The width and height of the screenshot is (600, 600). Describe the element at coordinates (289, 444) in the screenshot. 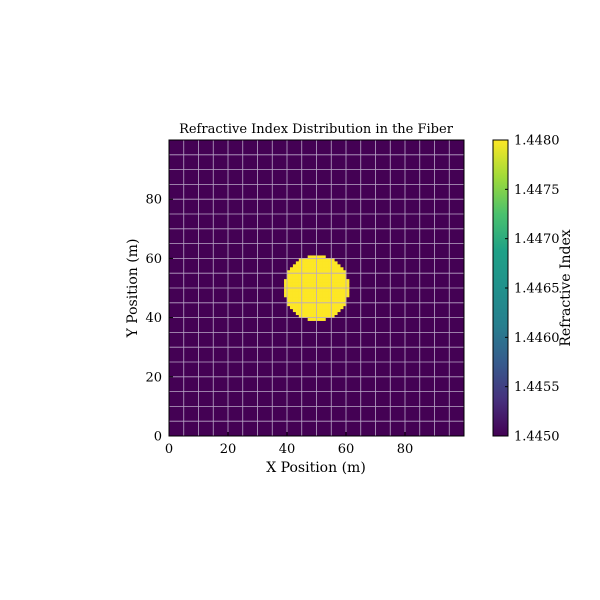

I see `x-axis-ticks: 0 20 40 60 80` at that location.